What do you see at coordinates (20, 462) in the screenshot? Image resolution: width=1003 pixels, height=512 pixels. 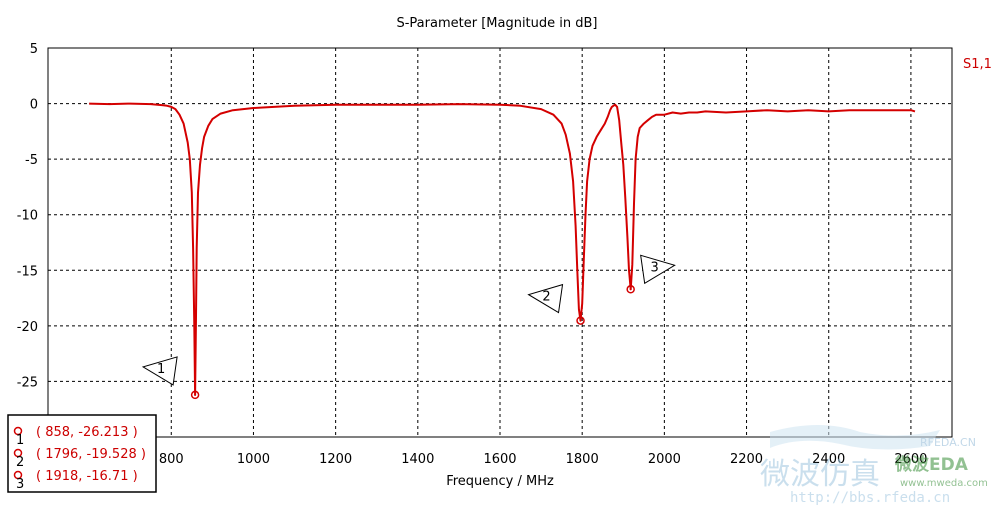 I see `readout-id-2: 2` at bounding box center [20, 462].